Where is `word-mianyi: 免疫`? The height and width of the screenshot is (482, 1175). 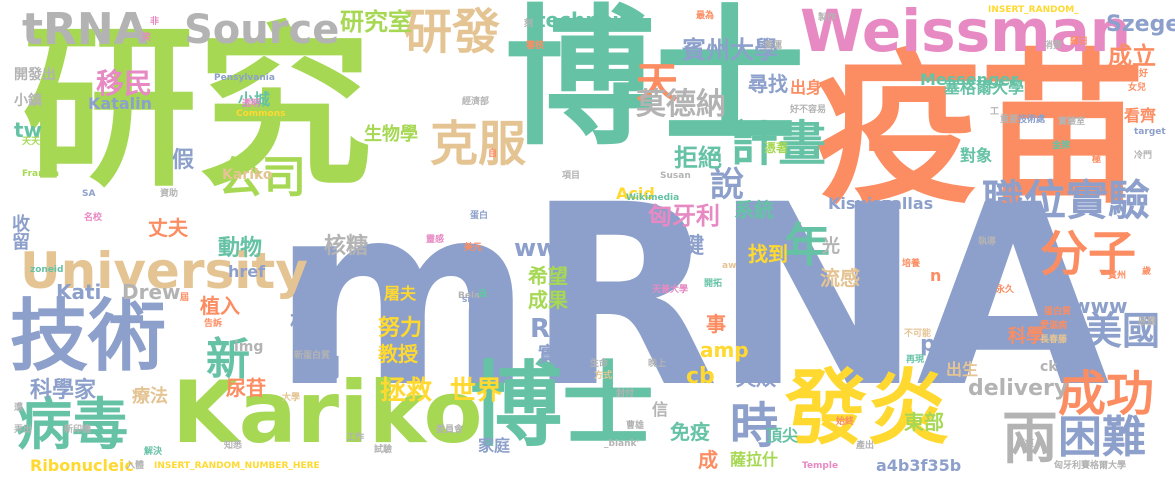
word-mianyi: 免疫 is located at coordinates (690, 432).